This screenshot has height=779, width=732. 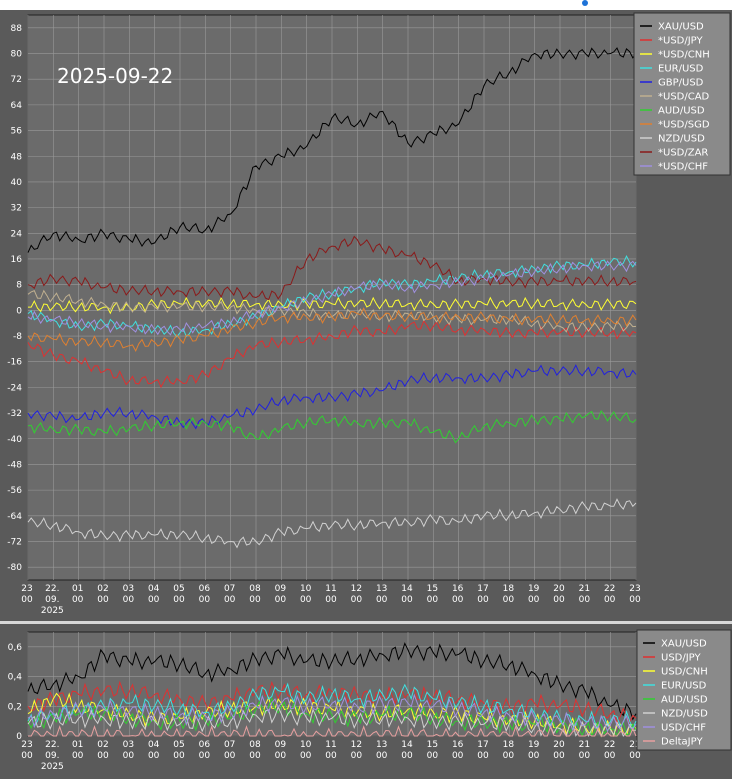 What do you see at coordinates (19, 737) in the screenshot?
I see `lower-y-tick-label: 0` at bounding box center [19, 737].